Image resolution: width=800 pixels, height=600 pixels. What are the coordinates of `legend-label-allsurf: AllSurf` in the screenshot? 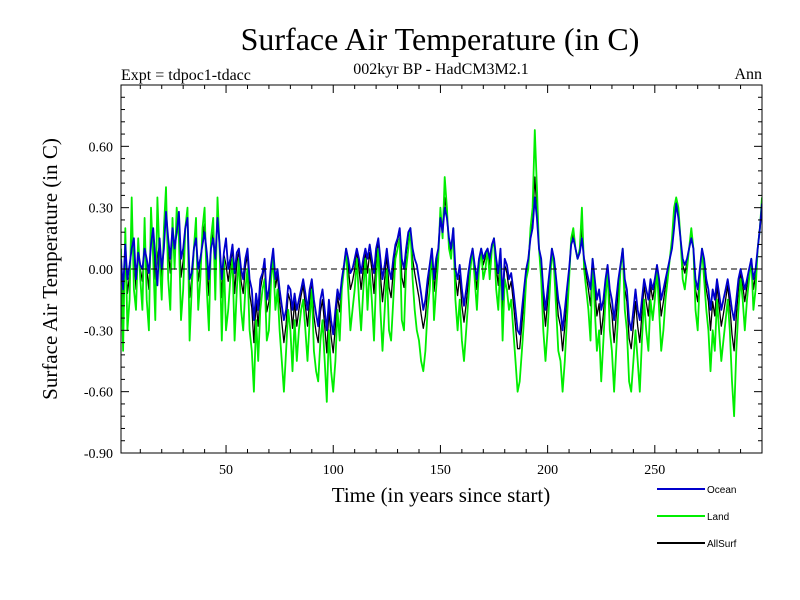 It's located at (722, 544).